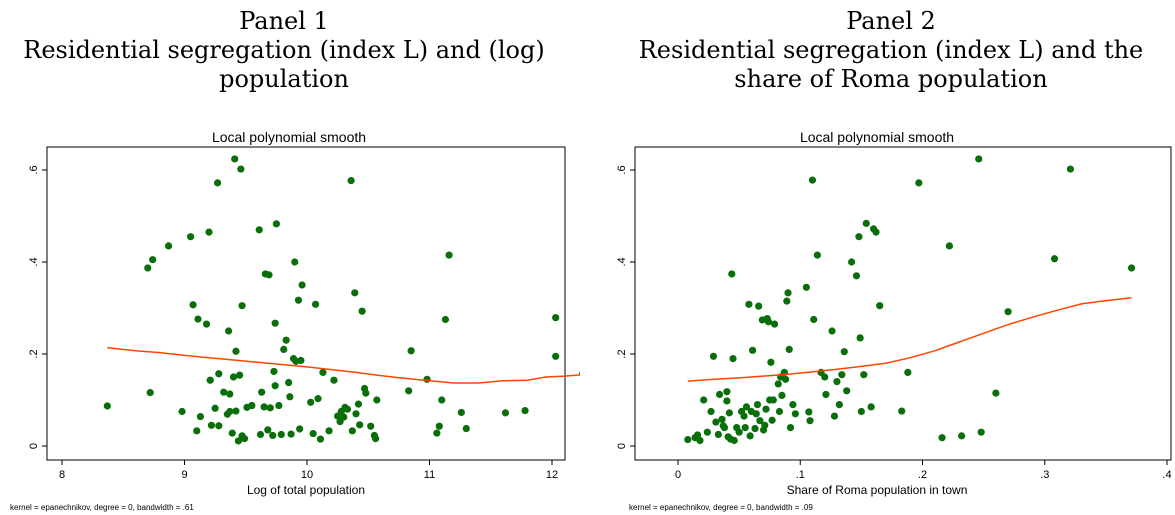 The width and height of the screenshot is (1175, 515). Describe the element at coordinates (343, 365) in the screenshot. I see `chart-1-smooth-line` at that location.